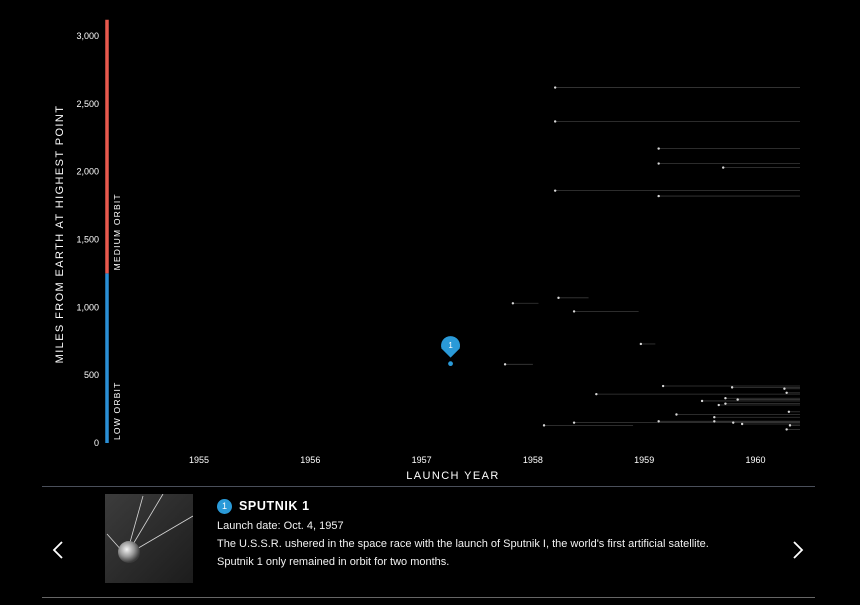 The width and height of the screenshot is (860, 605). What do you see at coordinates (280, 526) in the screenshot?
I see `launch-date: Launch date: Oct. 4, 1957` at bounding box center [280, 526].